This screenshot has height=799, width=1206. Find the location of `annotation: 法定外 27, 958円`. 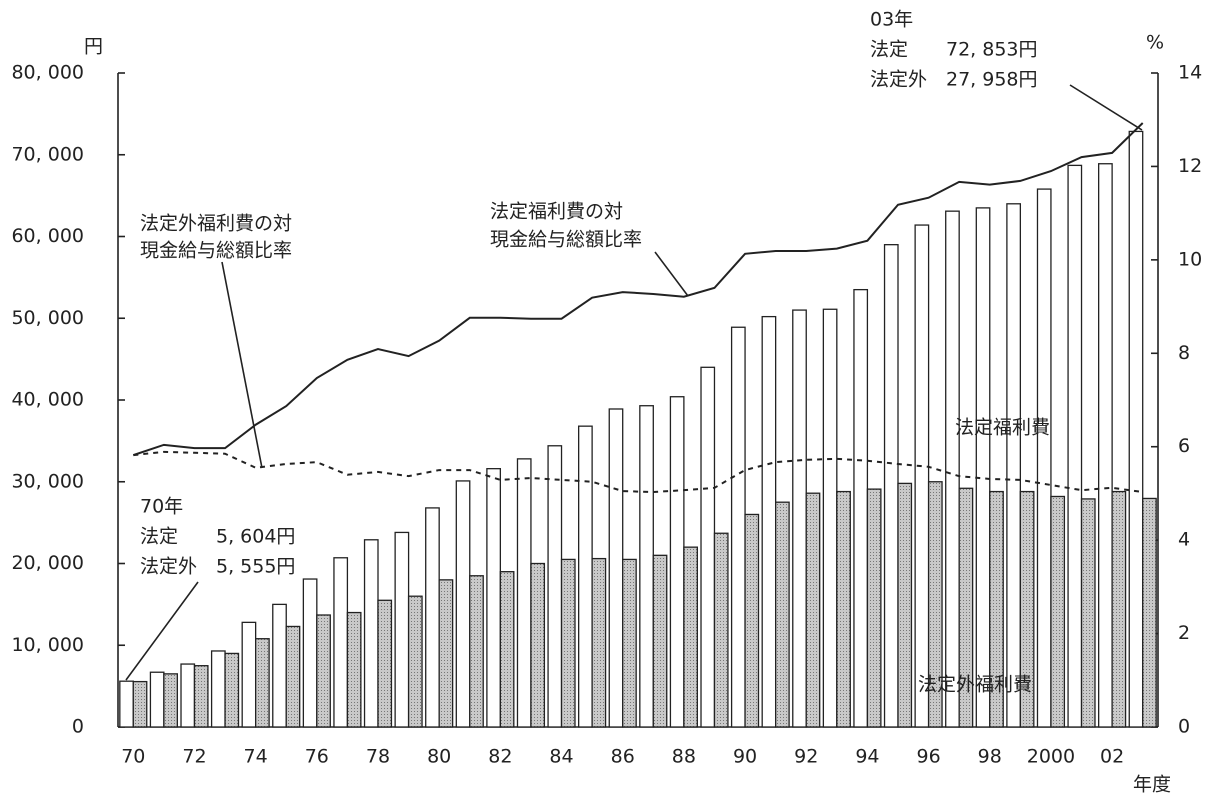

annotation: 法定外 27, 958円 is located at coordinates (954, 80).